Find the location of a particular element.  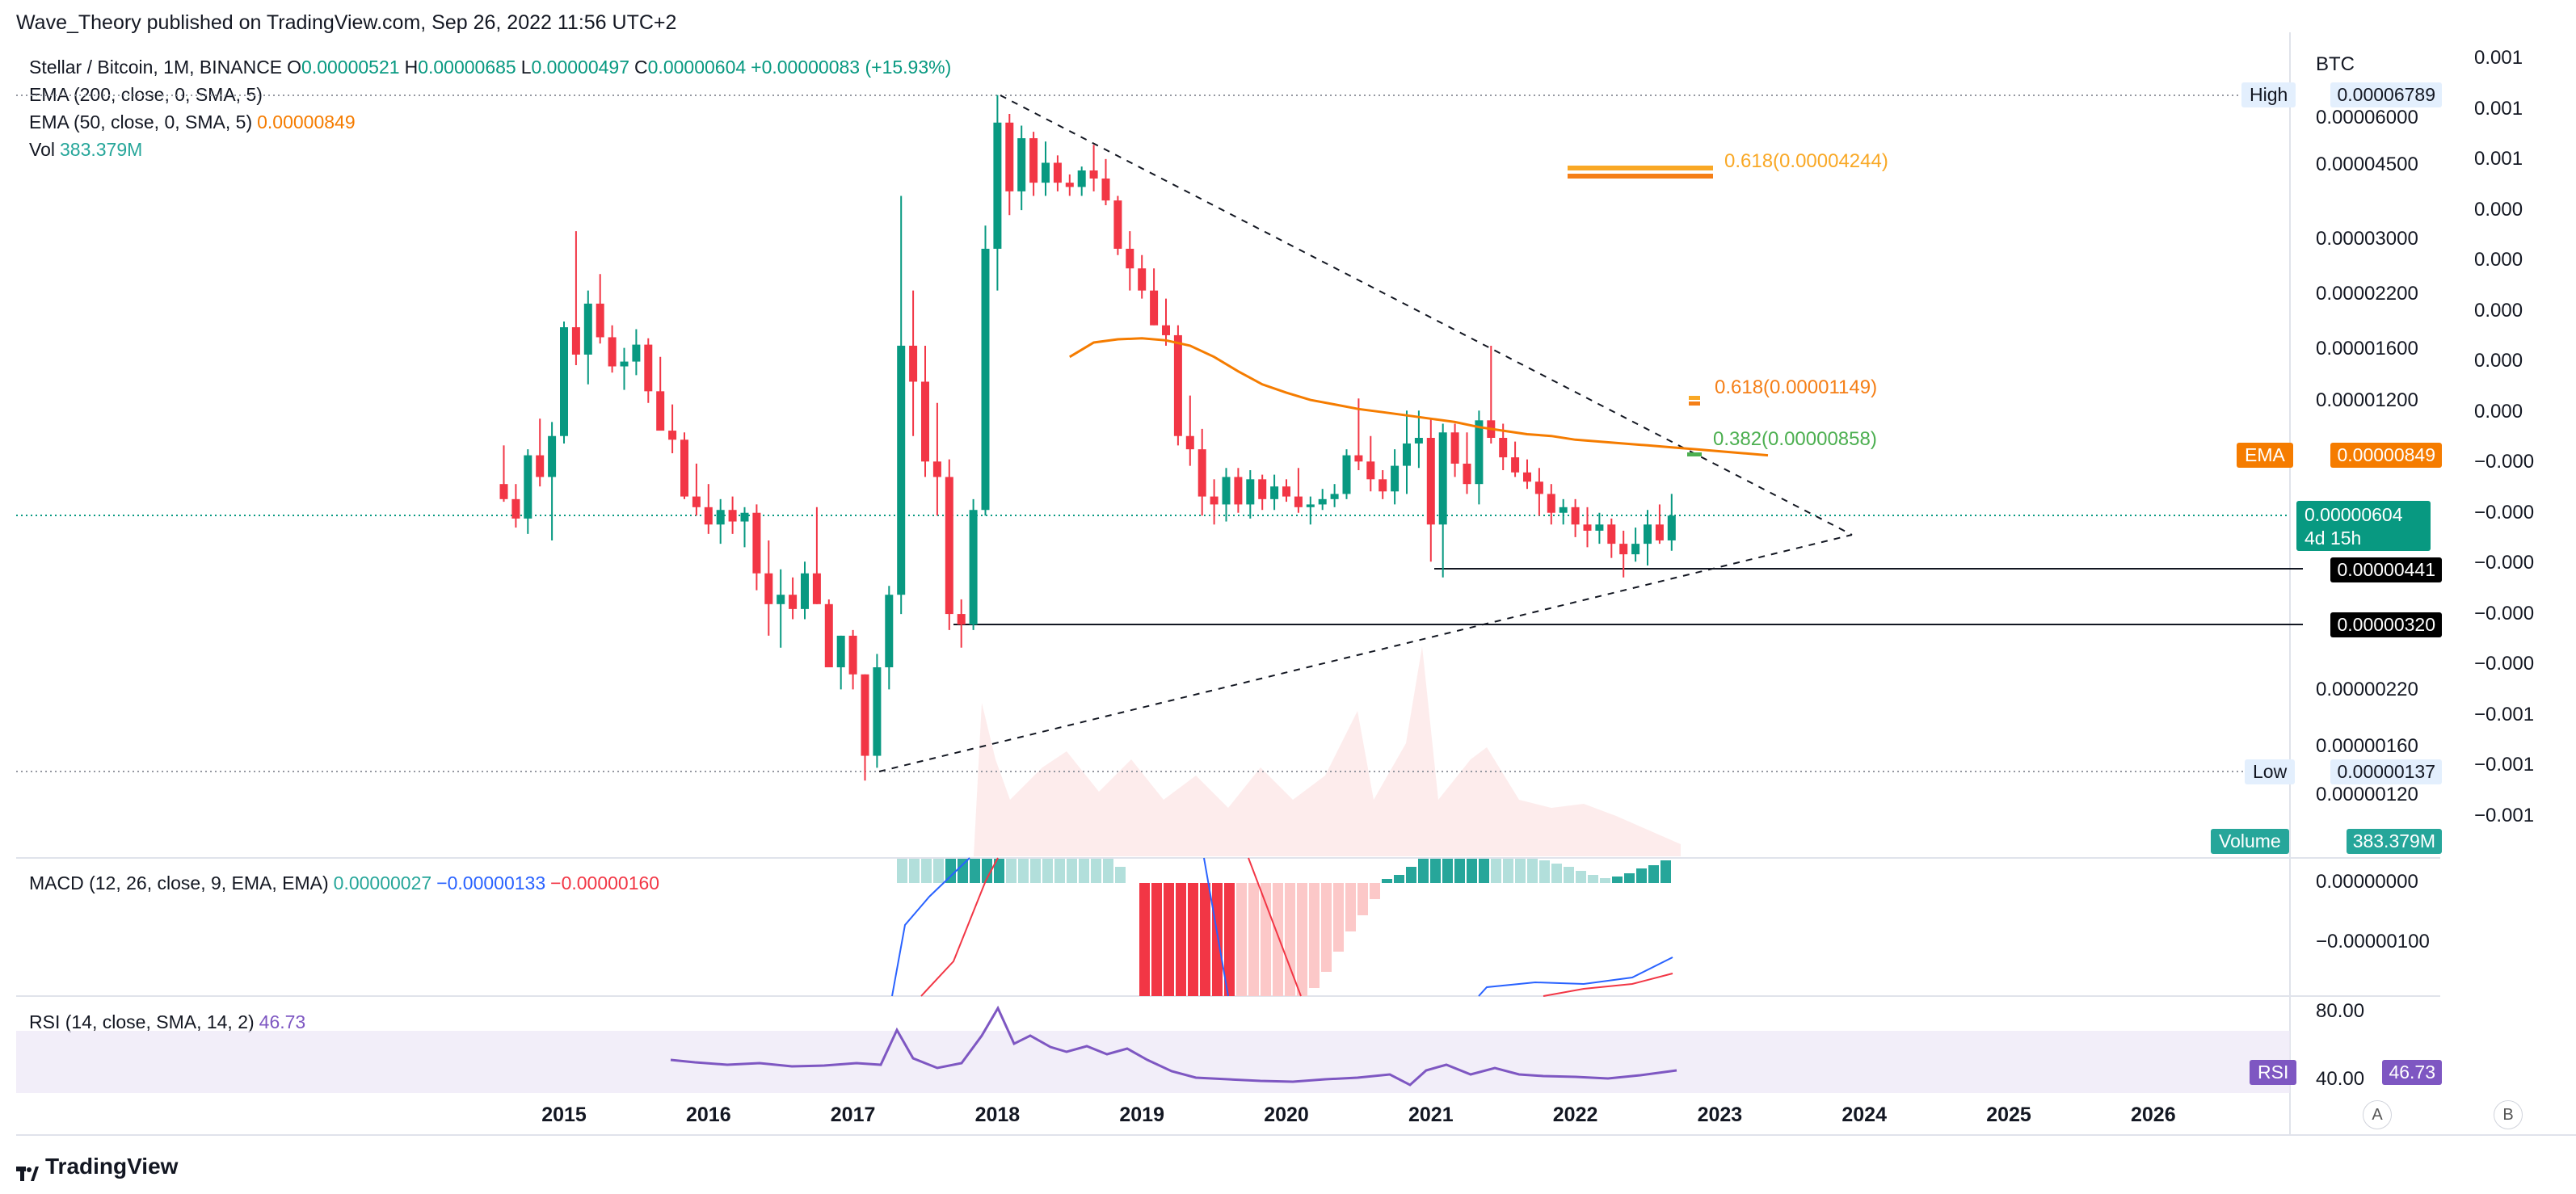

year-label: 2018 is located at coordinates (997, 1115).